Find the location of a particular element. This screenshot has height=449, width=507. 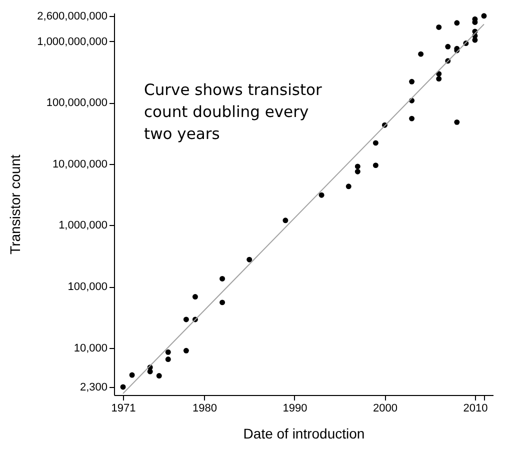

x-tick-label: 2010 is located at coordinates (475, 408).